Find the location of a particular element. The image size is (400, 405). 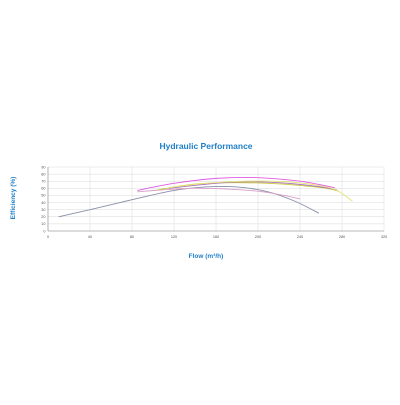

y-tick-label: 80 is located at coordinates (43, 174).